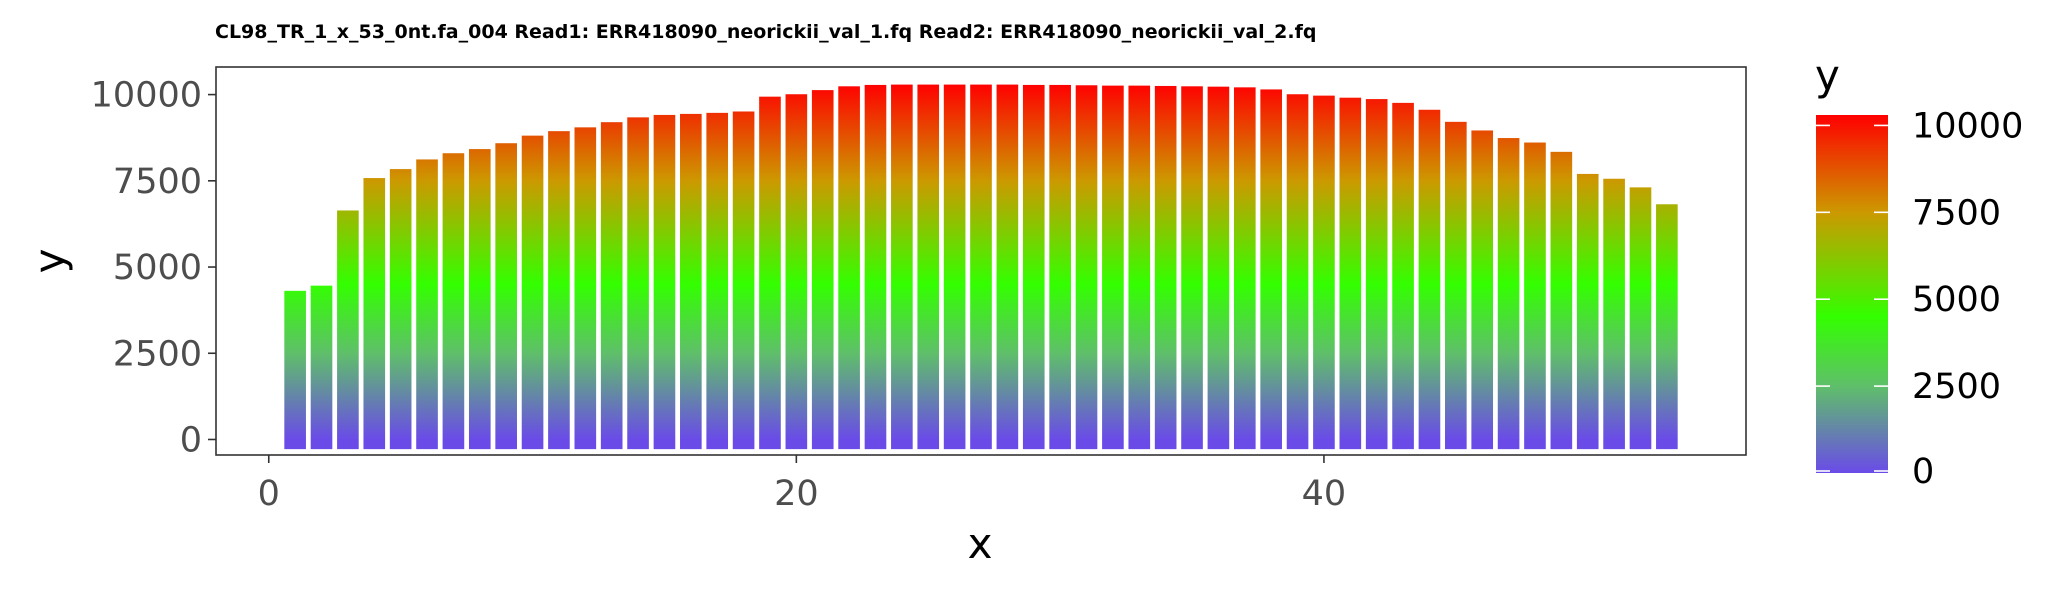 The width and height of the screenshot is (2066, 590). I want to click on legend-ticks: 0 2500 5000 7500 10000, so click(1919, 299).